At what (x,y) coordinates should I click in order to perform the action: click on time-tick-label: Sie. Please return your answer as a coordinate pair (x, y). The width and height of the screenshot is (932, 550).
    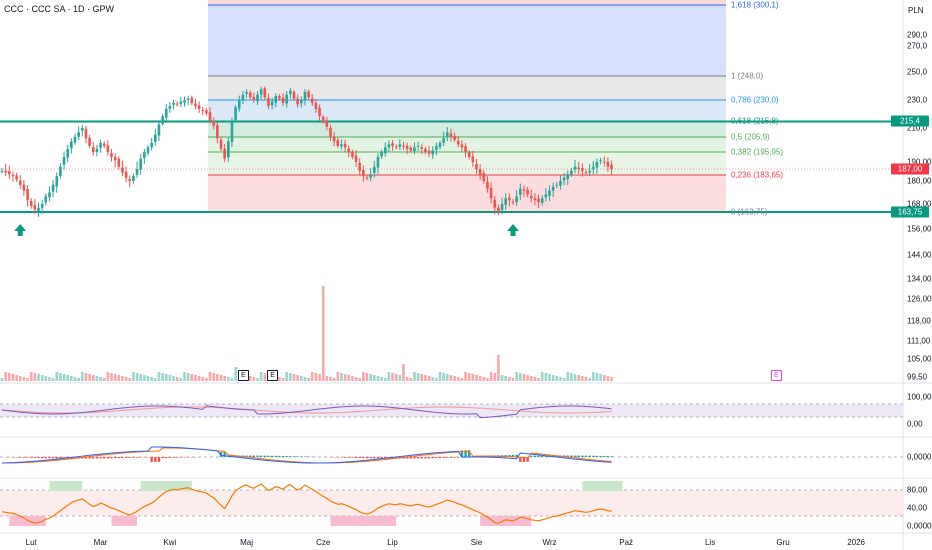
    Looking at the image, I should click on (476, 542).